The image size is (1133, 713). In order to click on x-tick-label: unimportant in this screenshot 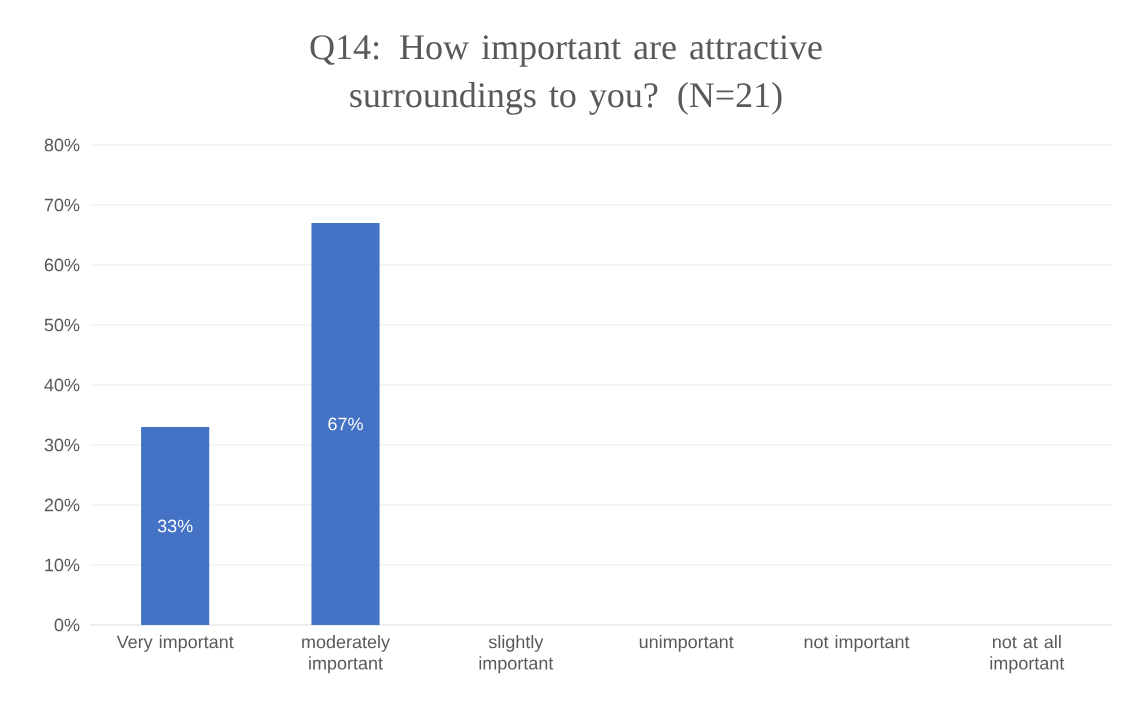, I will do `click(686, 643)`.